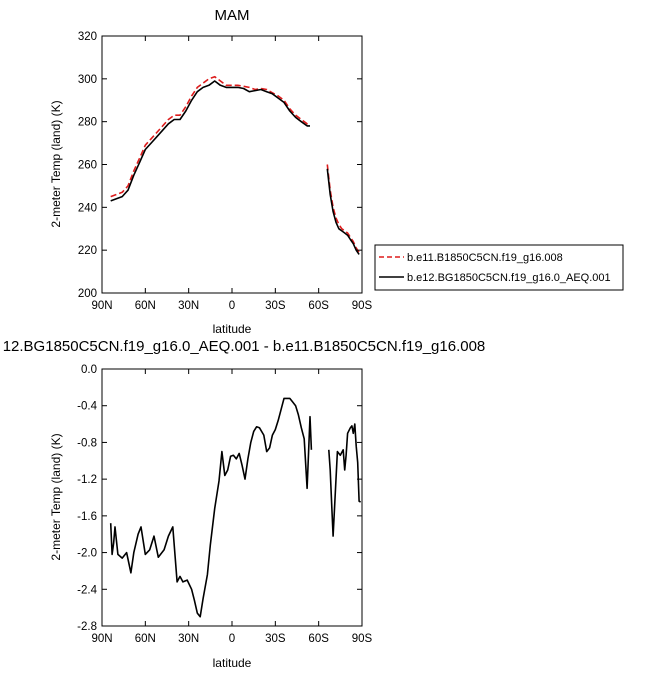  I want to click on legend-label-series-2: b.e12.BG1850C5CN.f19_g16.0_AEQ.001, so click(509, 278).